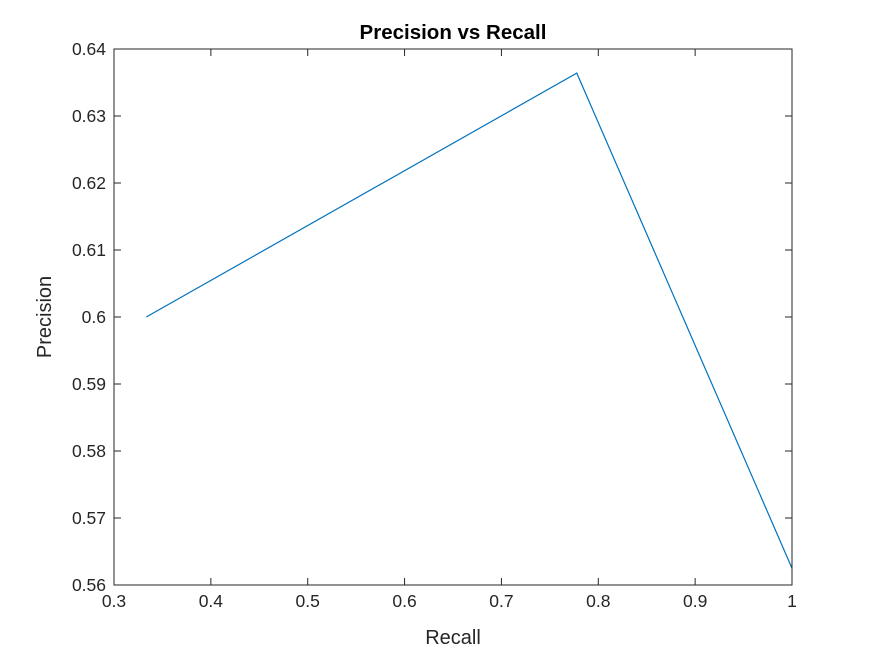 The height and width of the screenshot is (656, 875). What do you see at coordinates (453, 32) in the screenshot?
I see `chart-title: Precision vs Recall` at bounding box center [453, 32].